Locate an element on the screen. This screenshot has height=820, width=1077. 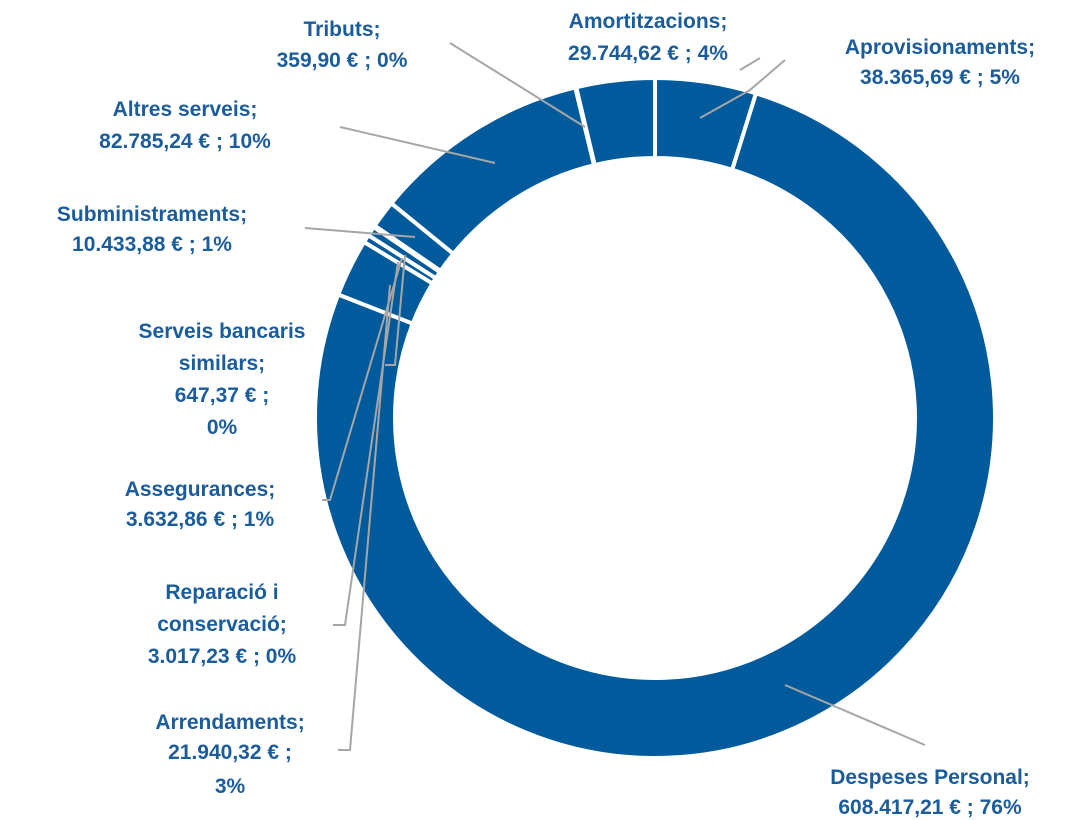
slice-value-label: 608.417,21 € ; 76% is located at coordinates (930, 807).